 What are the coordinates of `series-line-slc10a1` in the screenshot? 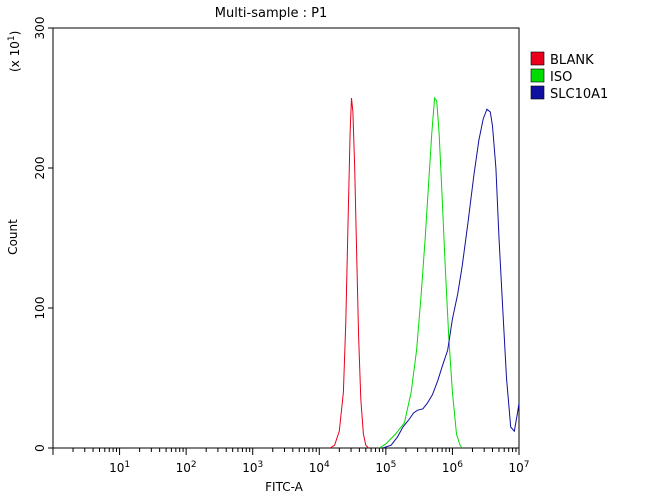 It's located at (451, 278).